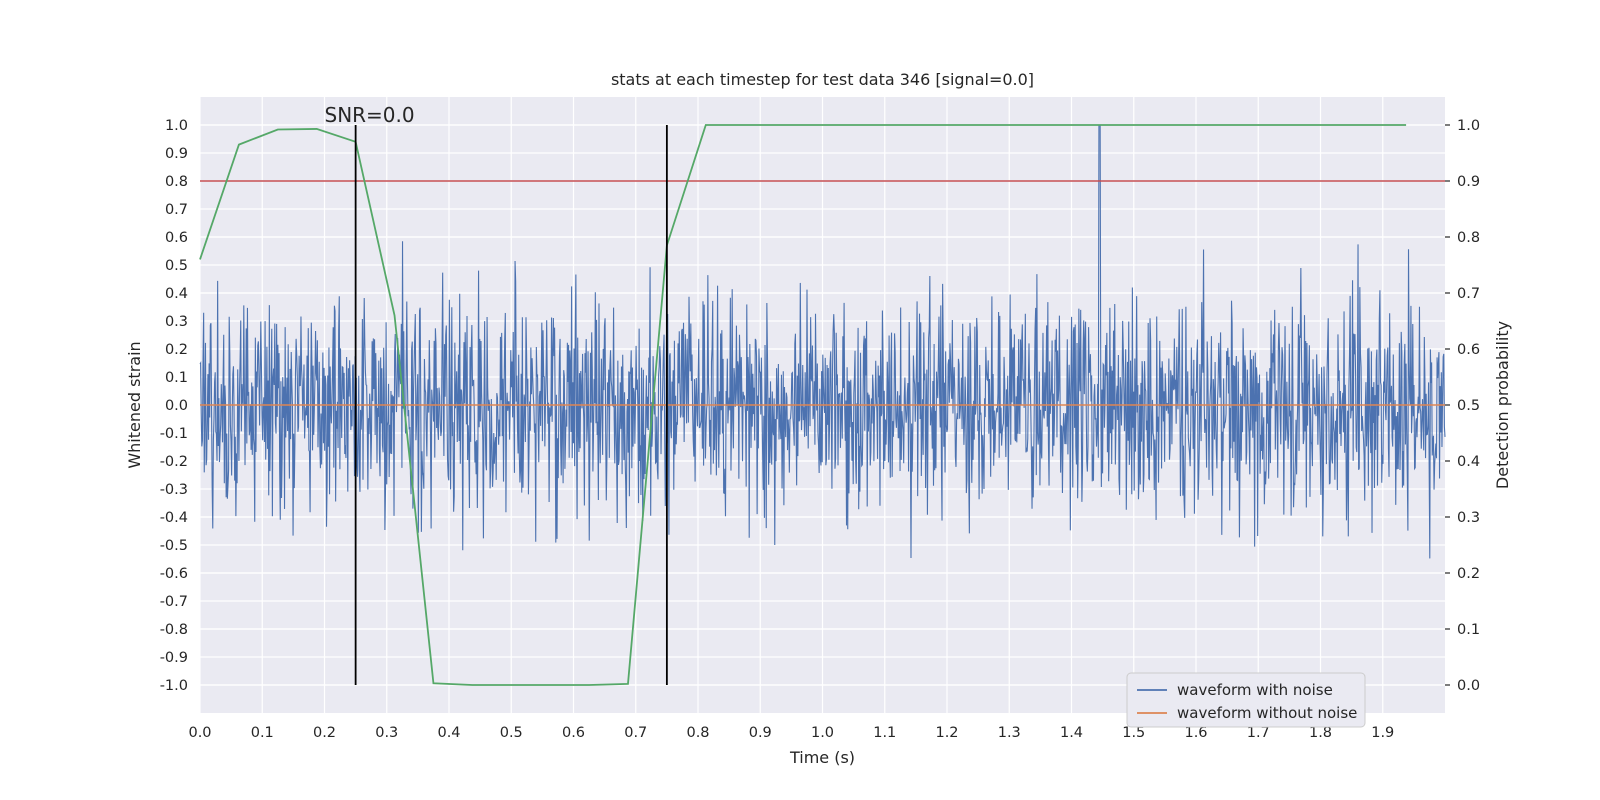 The image size is (1600, 800). What do you see at coordinates (176, 322) in the screenshot?
I see `y-left-tick-label: 0.3` at bounding box center [176, 322].